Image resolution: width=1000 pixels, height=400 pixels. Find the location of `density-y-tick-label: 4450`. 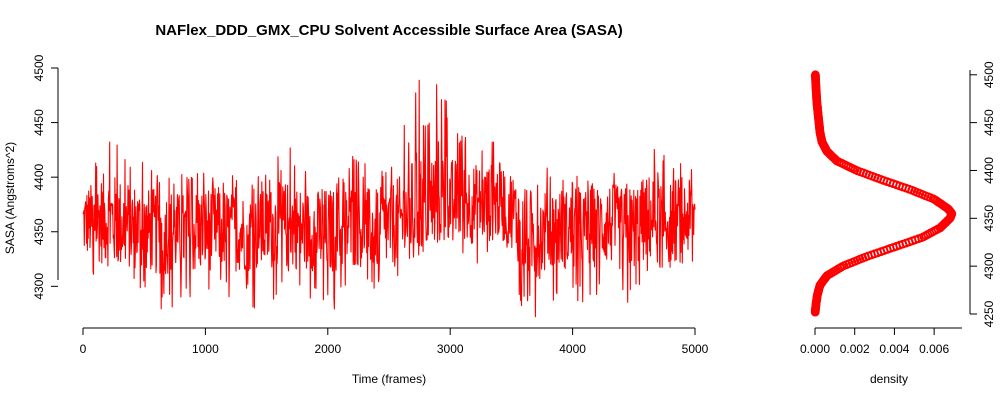

density-y-tick-label: 4450 is located at coordinates (989, 122).